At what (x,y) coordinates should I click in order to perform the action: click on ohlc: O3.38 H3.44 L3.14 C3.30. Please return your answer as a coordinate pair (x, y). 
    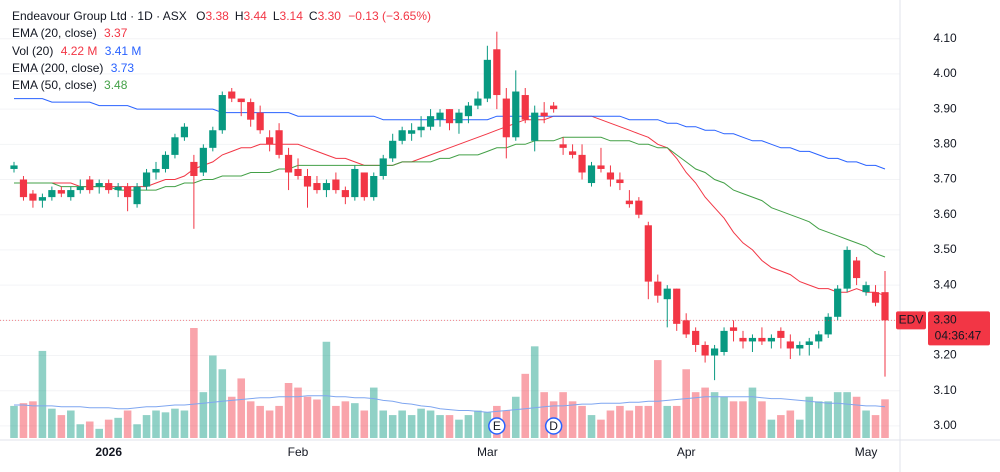
    Looking at the image, I should click on (265, 16).